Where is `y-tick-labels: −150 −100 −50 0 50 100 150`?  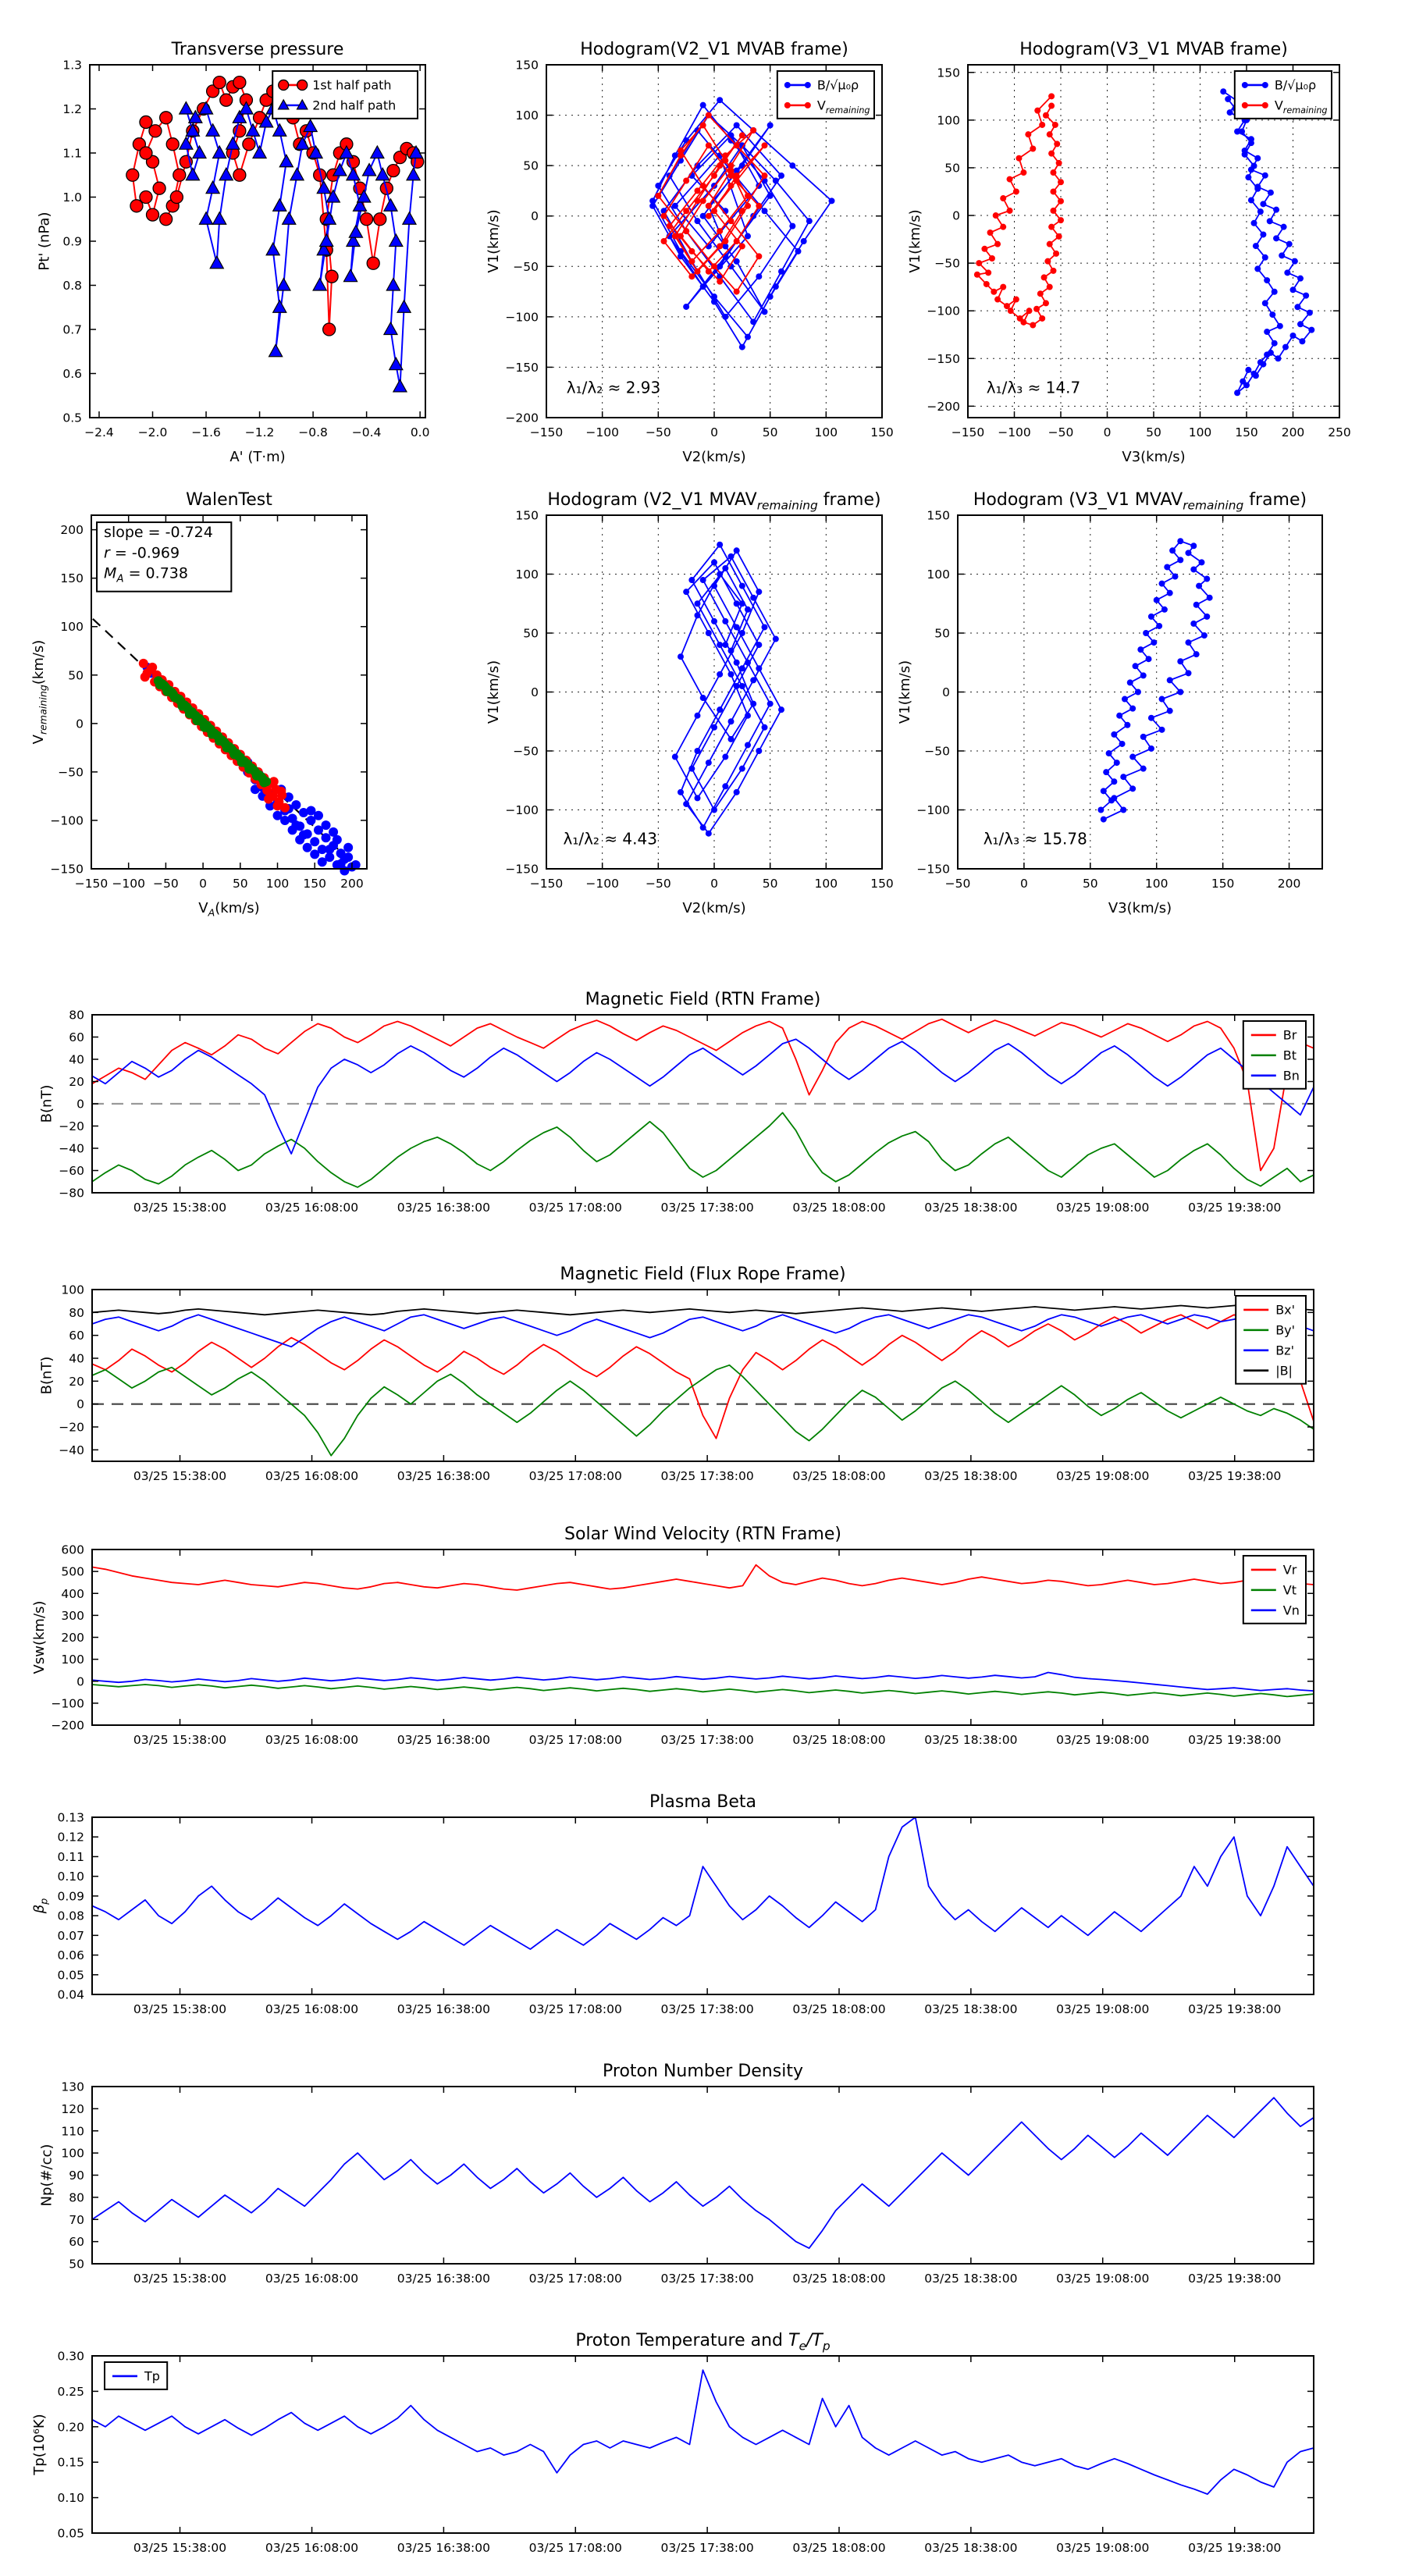 y-tick-labels: −150 −100 −50 0 50 100 150 is located at coordinates (933, 693).